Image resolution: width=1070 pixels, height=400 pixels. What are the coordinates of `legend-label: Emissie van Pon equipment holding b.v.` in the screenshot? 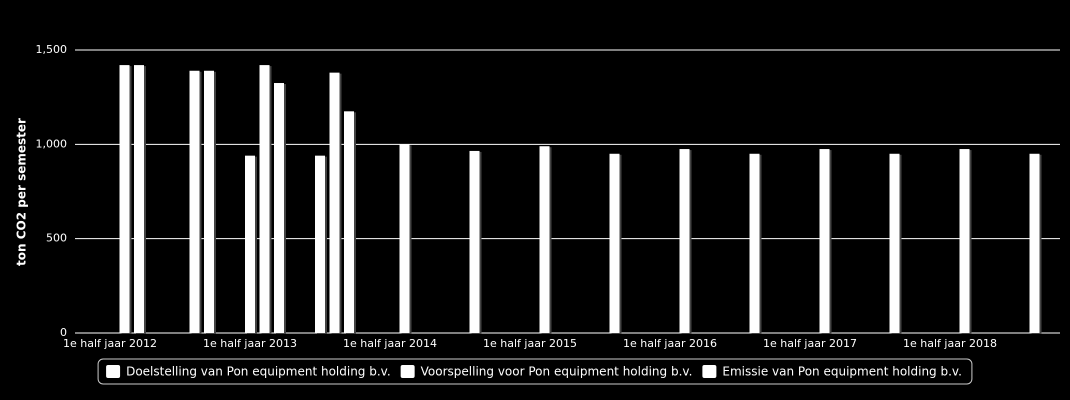 It's located at (842, 372).